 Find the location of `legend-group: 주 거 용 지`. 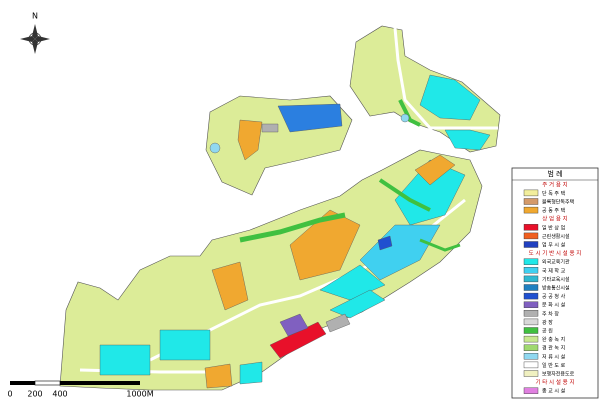

legend-group: 주 거 용 지 is located at coordinates (555, 184).